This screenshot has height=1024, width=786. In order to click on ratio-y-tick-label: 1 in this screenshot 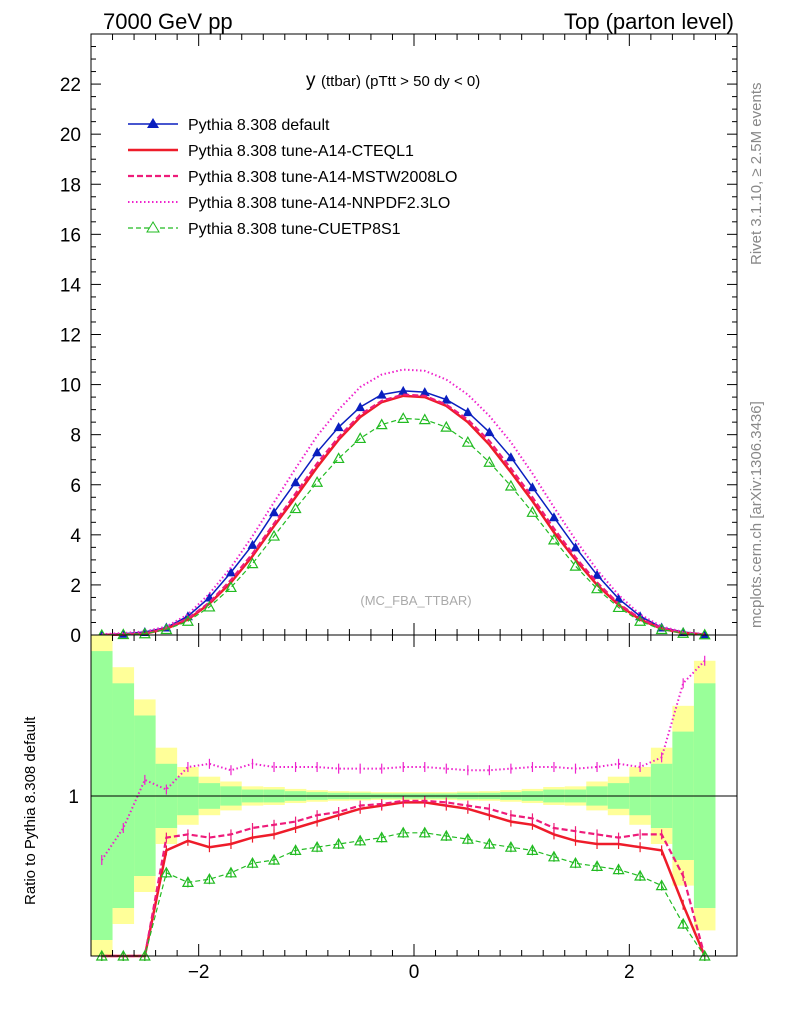, I will do `click(73, 797)`.